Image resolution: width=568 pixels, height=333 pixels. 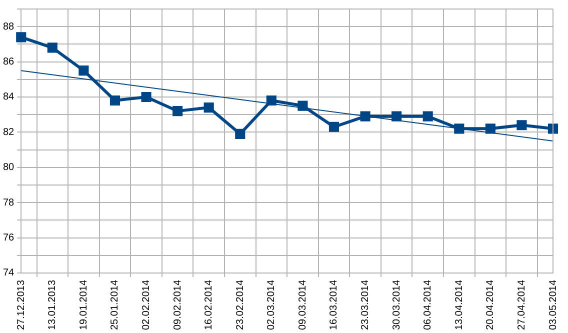 I want to click on x-tick-label: 02.03.2014, so click(x=272, y=305).